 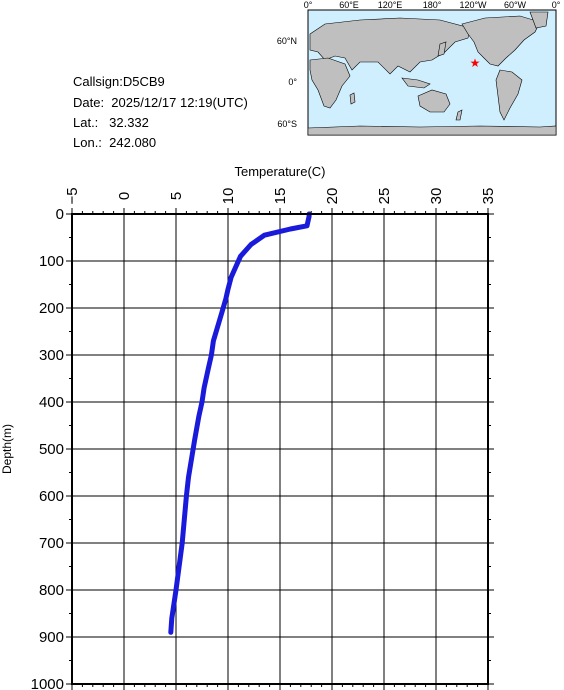 What do you see at coordinates (60, 214) in the screenshot?
I see `y-tick-label: 0` at bounding box center [60, 214].